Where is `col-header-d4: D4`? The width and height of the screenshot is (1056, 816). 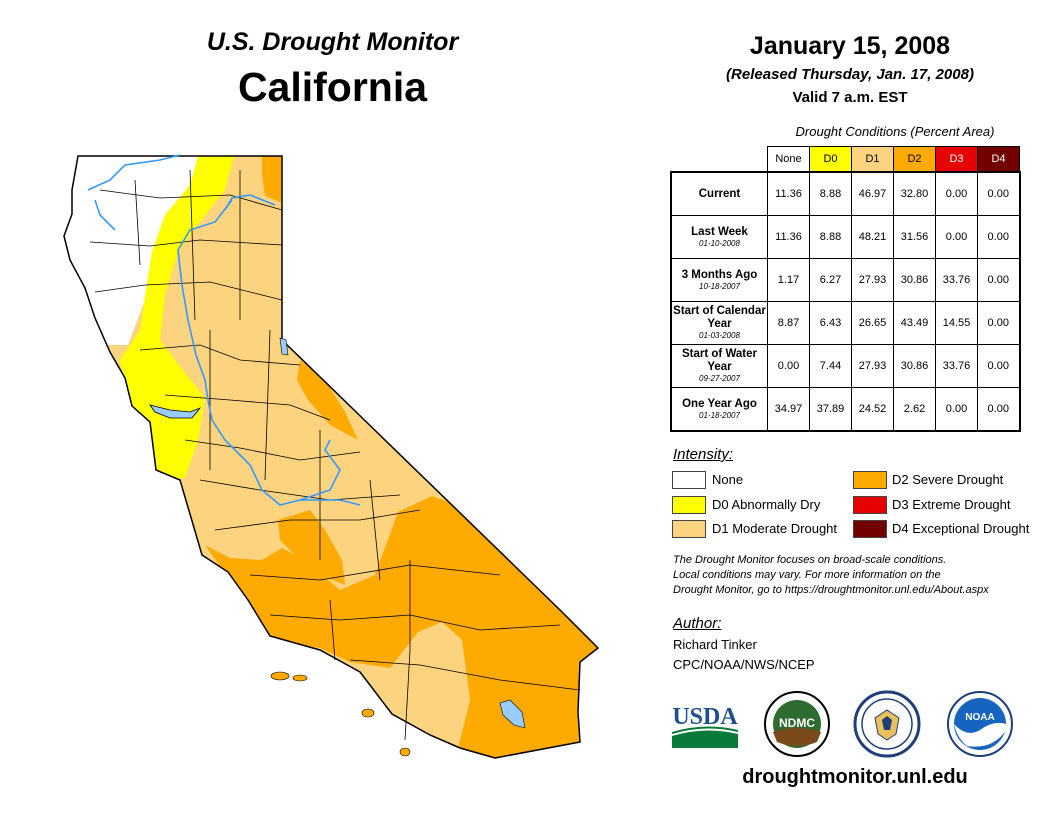 col-header-d4: D4 is located at coordinates (998, 159).